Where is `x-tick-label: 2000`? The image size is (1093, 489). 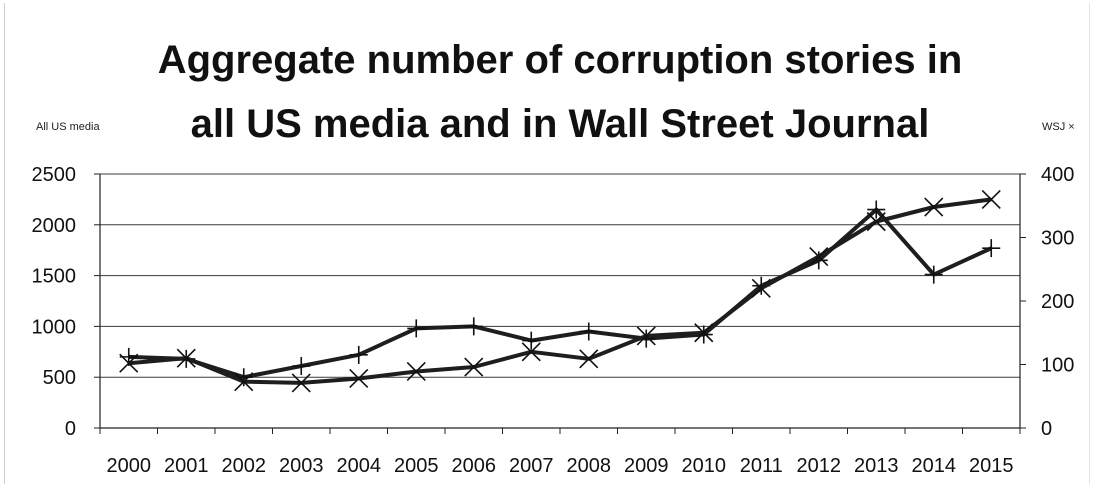 x-tick-label: 2000 is located at coordinates (129, 466).